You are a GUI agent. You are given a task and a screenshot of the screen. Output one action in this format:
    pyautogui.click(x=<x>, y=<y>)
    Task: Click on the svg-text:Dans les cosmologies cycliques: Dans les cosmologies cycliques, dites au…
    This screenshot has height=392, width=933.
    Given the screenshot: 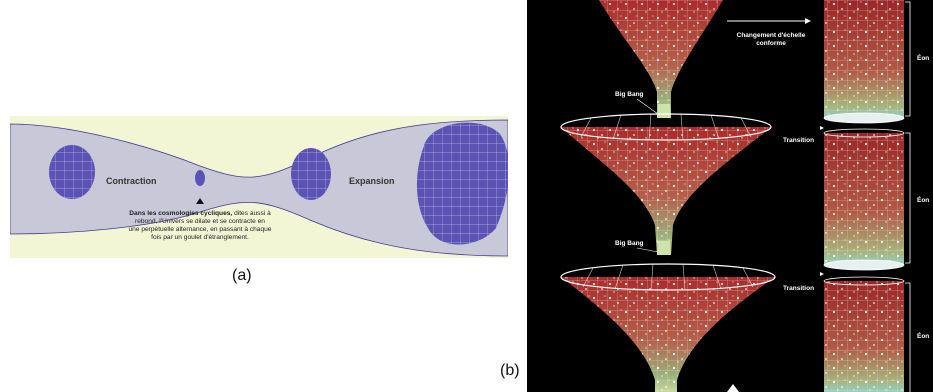 What is the action you would take?
    pyautogui.click(x=200, y=213)
    